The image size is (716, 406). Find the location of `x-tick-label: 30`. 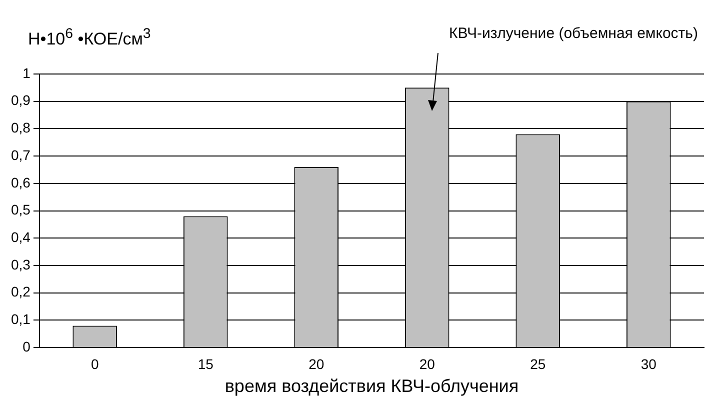

x-tick-label: 30 is located at coordinates (648, 364).